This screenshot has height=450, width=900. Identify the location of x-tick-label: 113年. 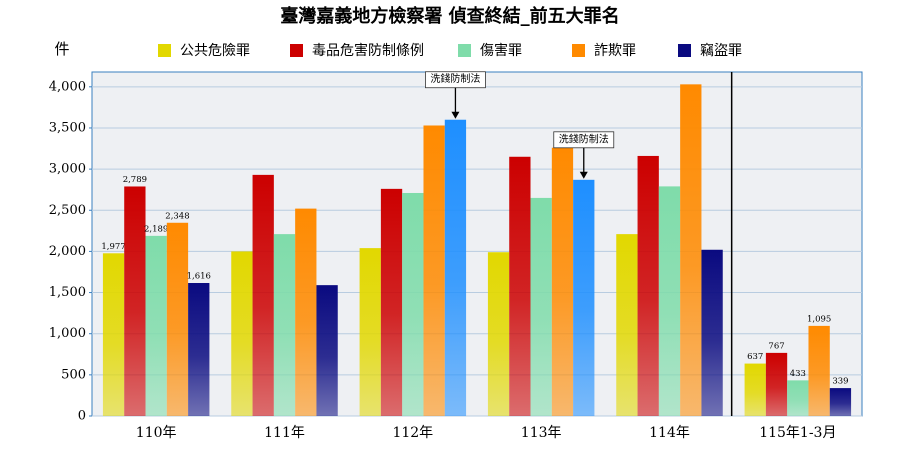
(541, 433).